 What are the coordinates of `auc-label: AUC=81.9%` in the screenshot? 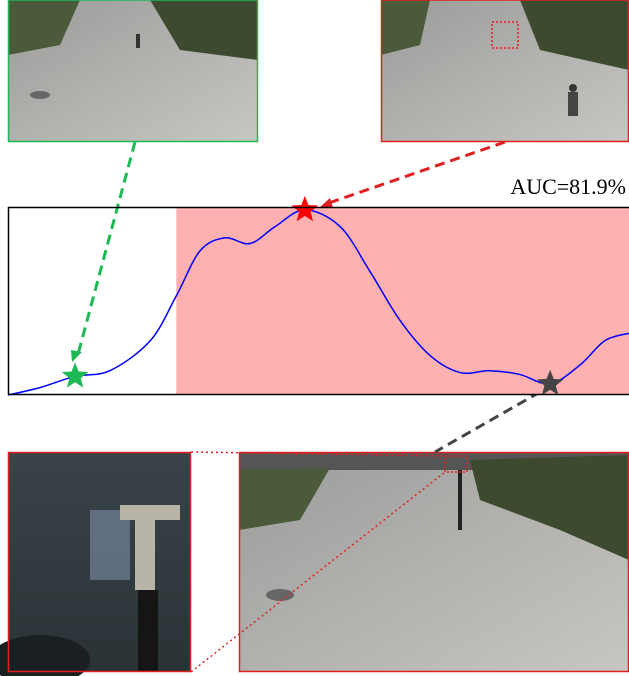 It's located at (568, 186).